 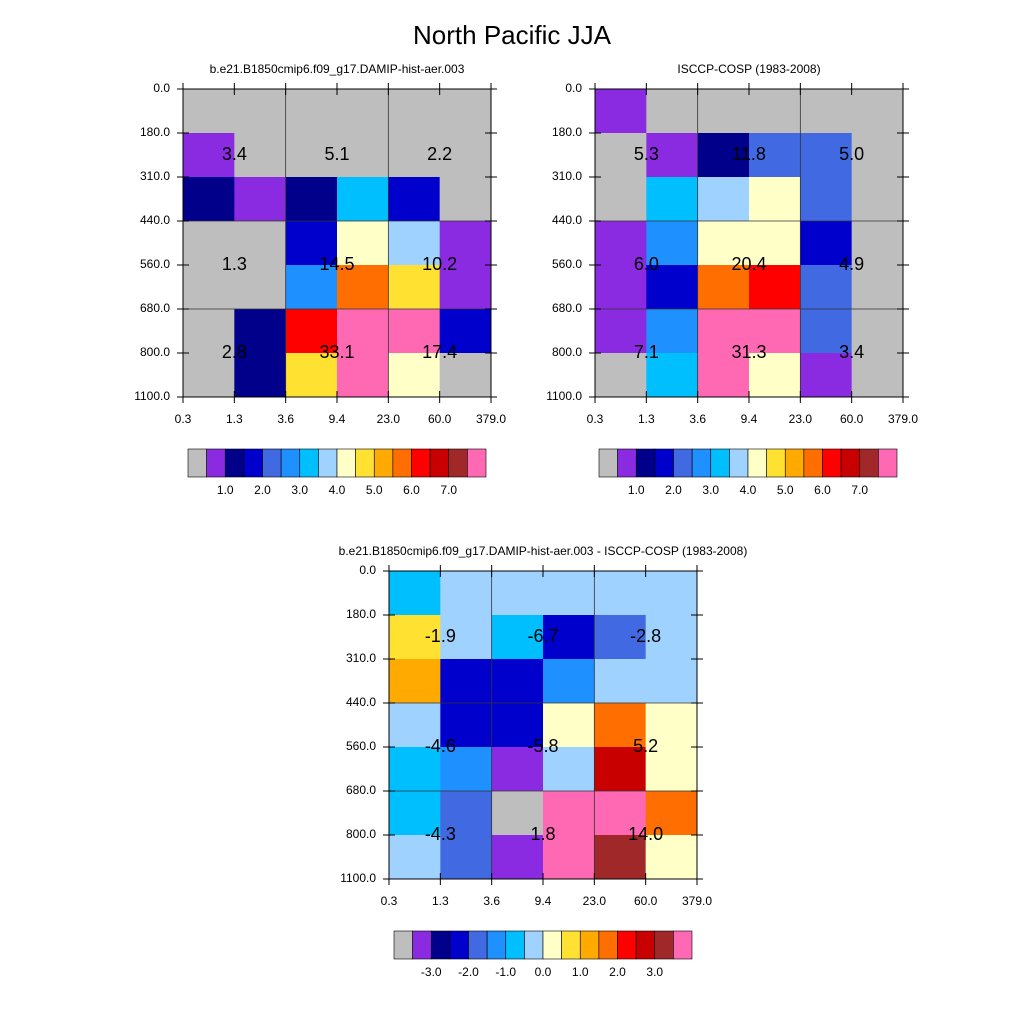 I want to click on colorbar-label: 0.0, so click(x=543, y=972).